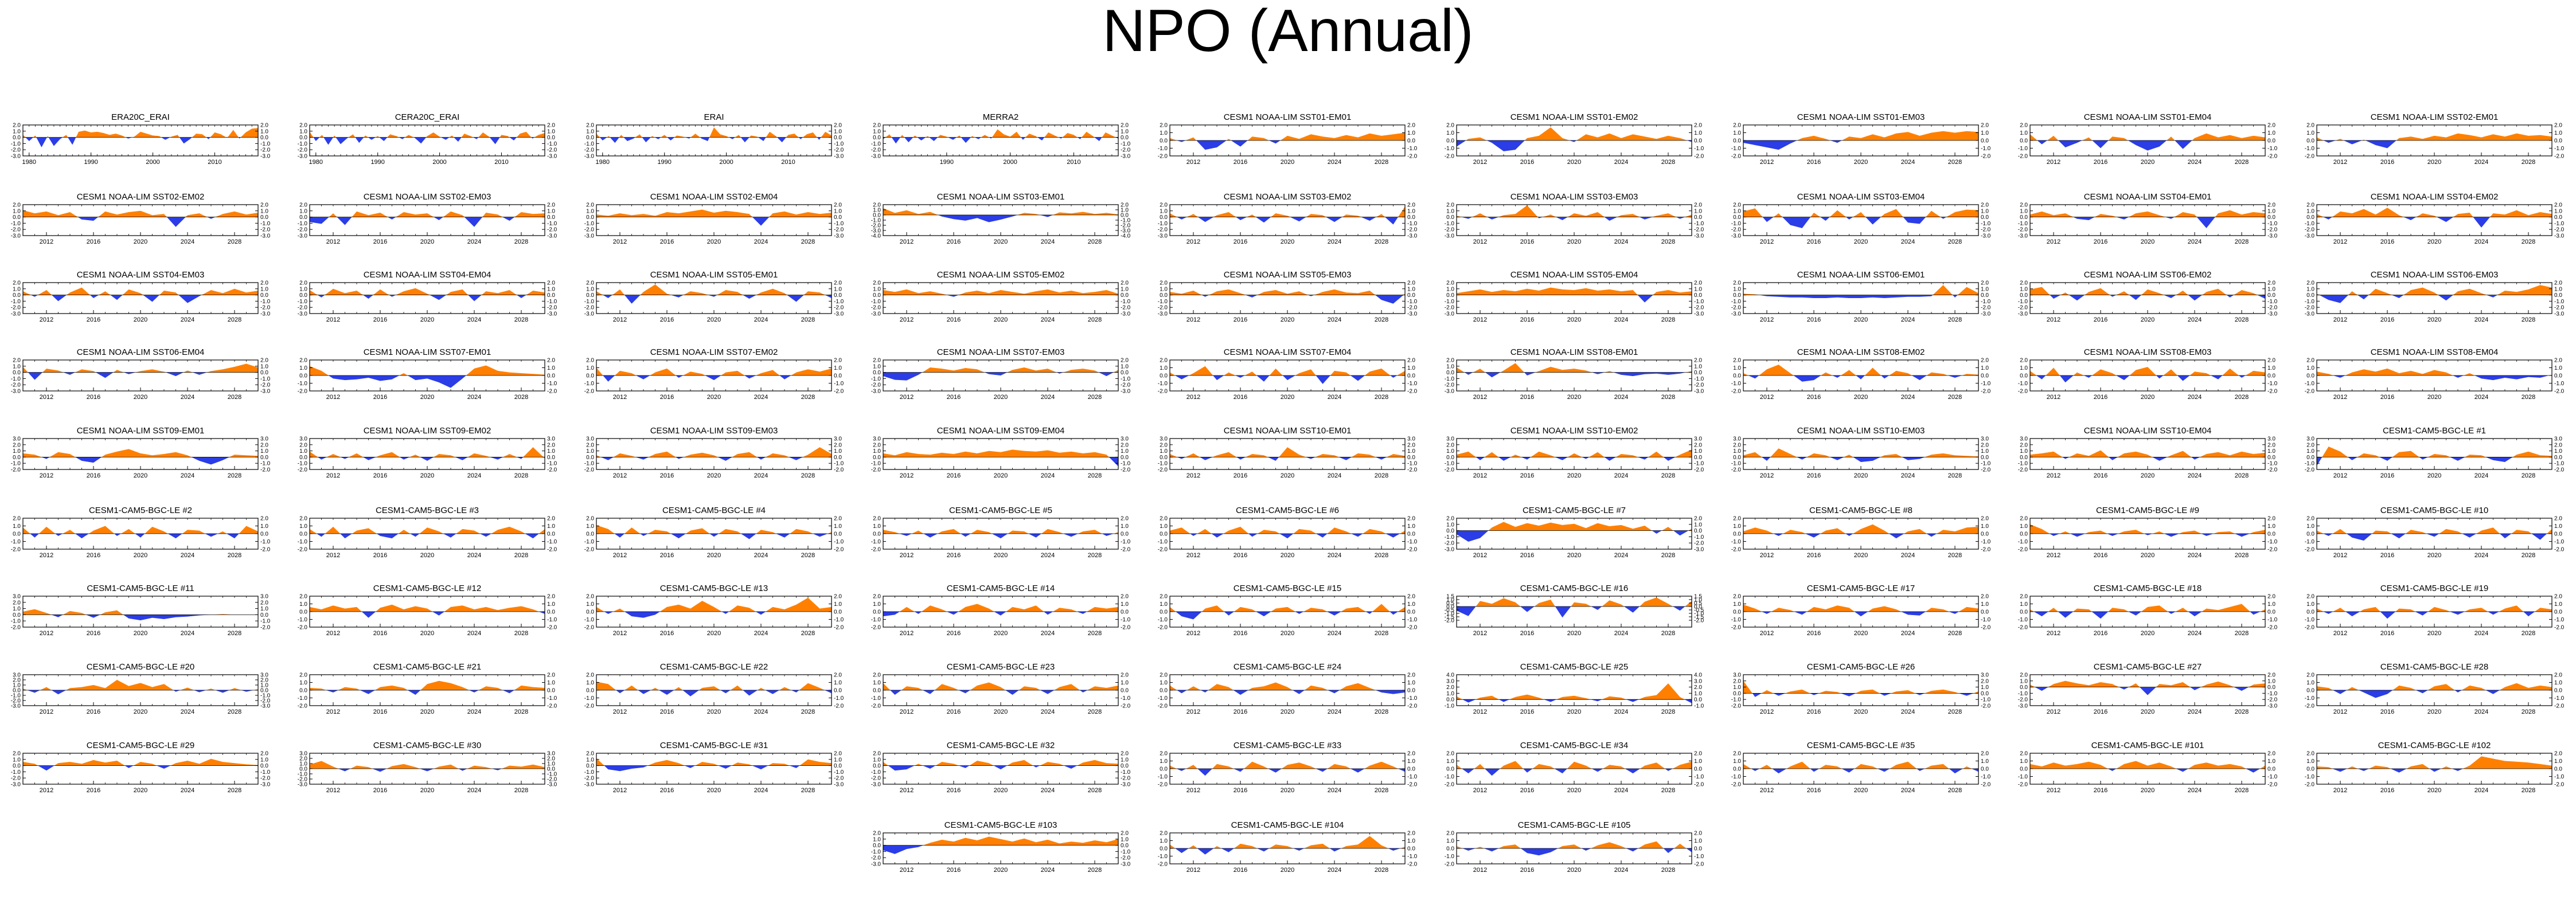 Image resolution: width=2576 pixels, height=908 pixels. Describe the element at coordinates (876, 236) in the screenshot. I see `ytick-label-left: -4.0` at that location.